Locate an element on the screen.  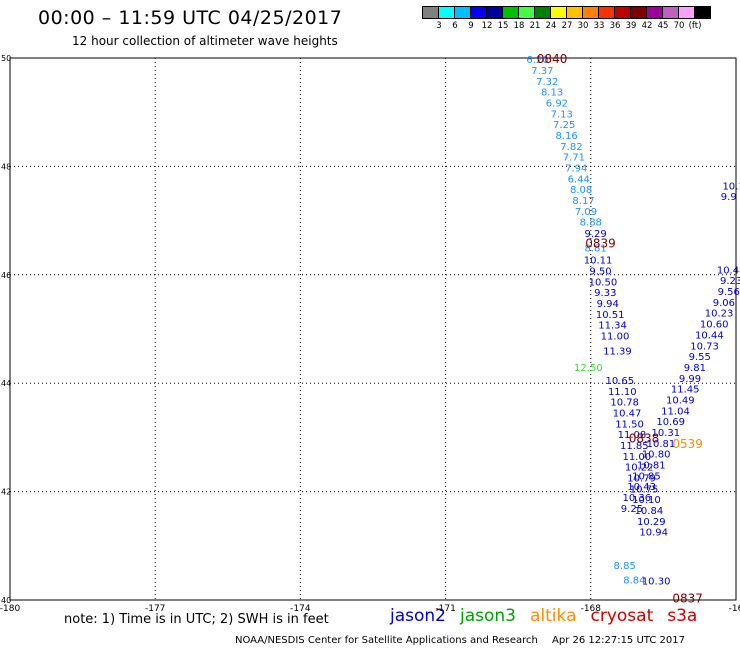
satellite-jason2: jason2 is located at coordinates (418, 616).